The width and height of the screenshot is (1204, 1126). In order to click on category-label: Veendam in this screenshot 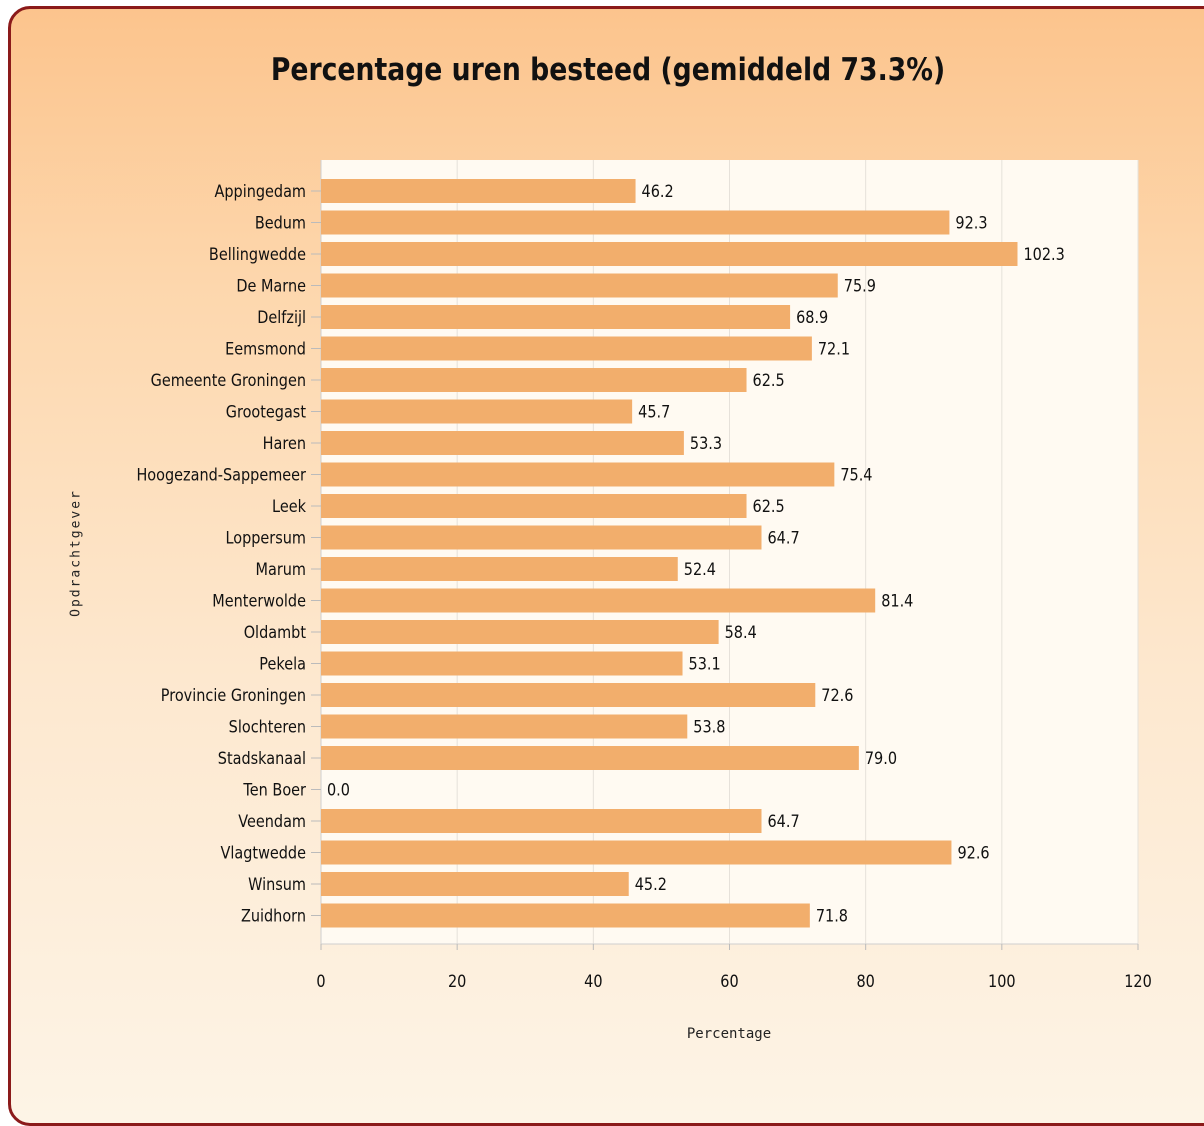, I will do `click(272, 821)`.